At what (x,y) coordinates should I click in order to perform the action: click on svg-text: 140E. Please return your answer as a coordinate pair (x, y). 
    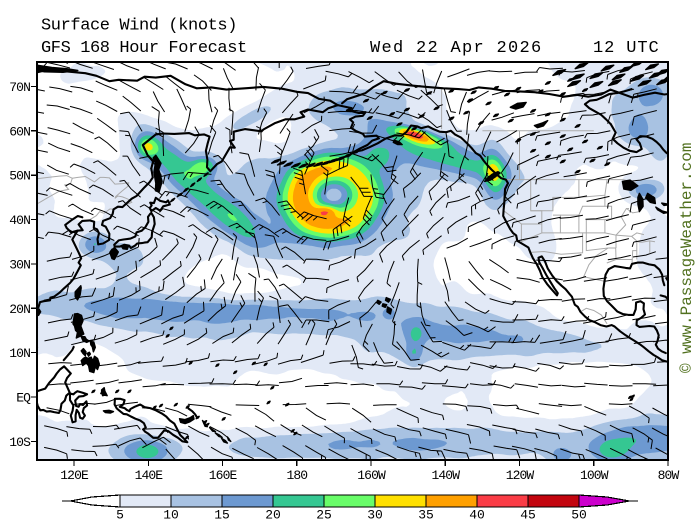
    Looking at the image, I should click on (149, 475).